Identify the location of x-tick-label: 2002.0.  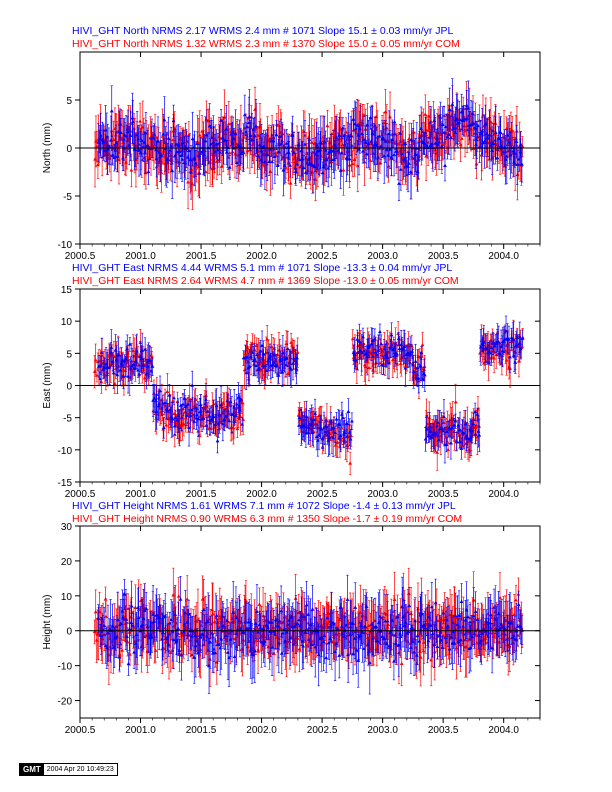
(261, 256).